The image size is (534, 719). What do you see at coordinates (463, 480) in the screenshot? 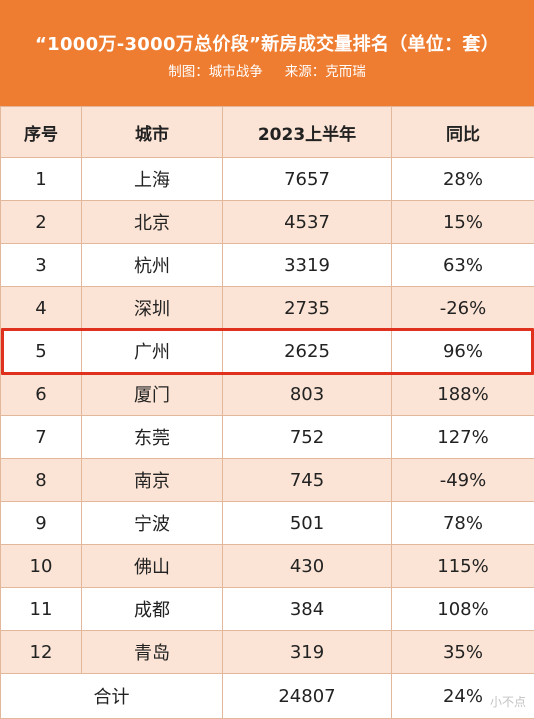
I see `yoy-cell: -49%` at bounding box center [463, 480].